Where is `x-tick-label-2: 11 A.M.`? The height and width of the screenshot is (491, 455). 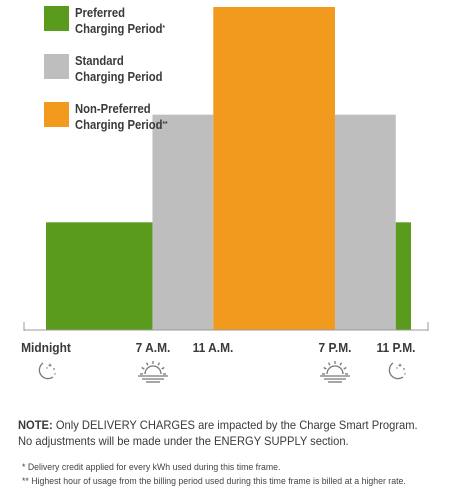
x-tick-label-2: 11 A.M. is located at coordinates (213, 347).